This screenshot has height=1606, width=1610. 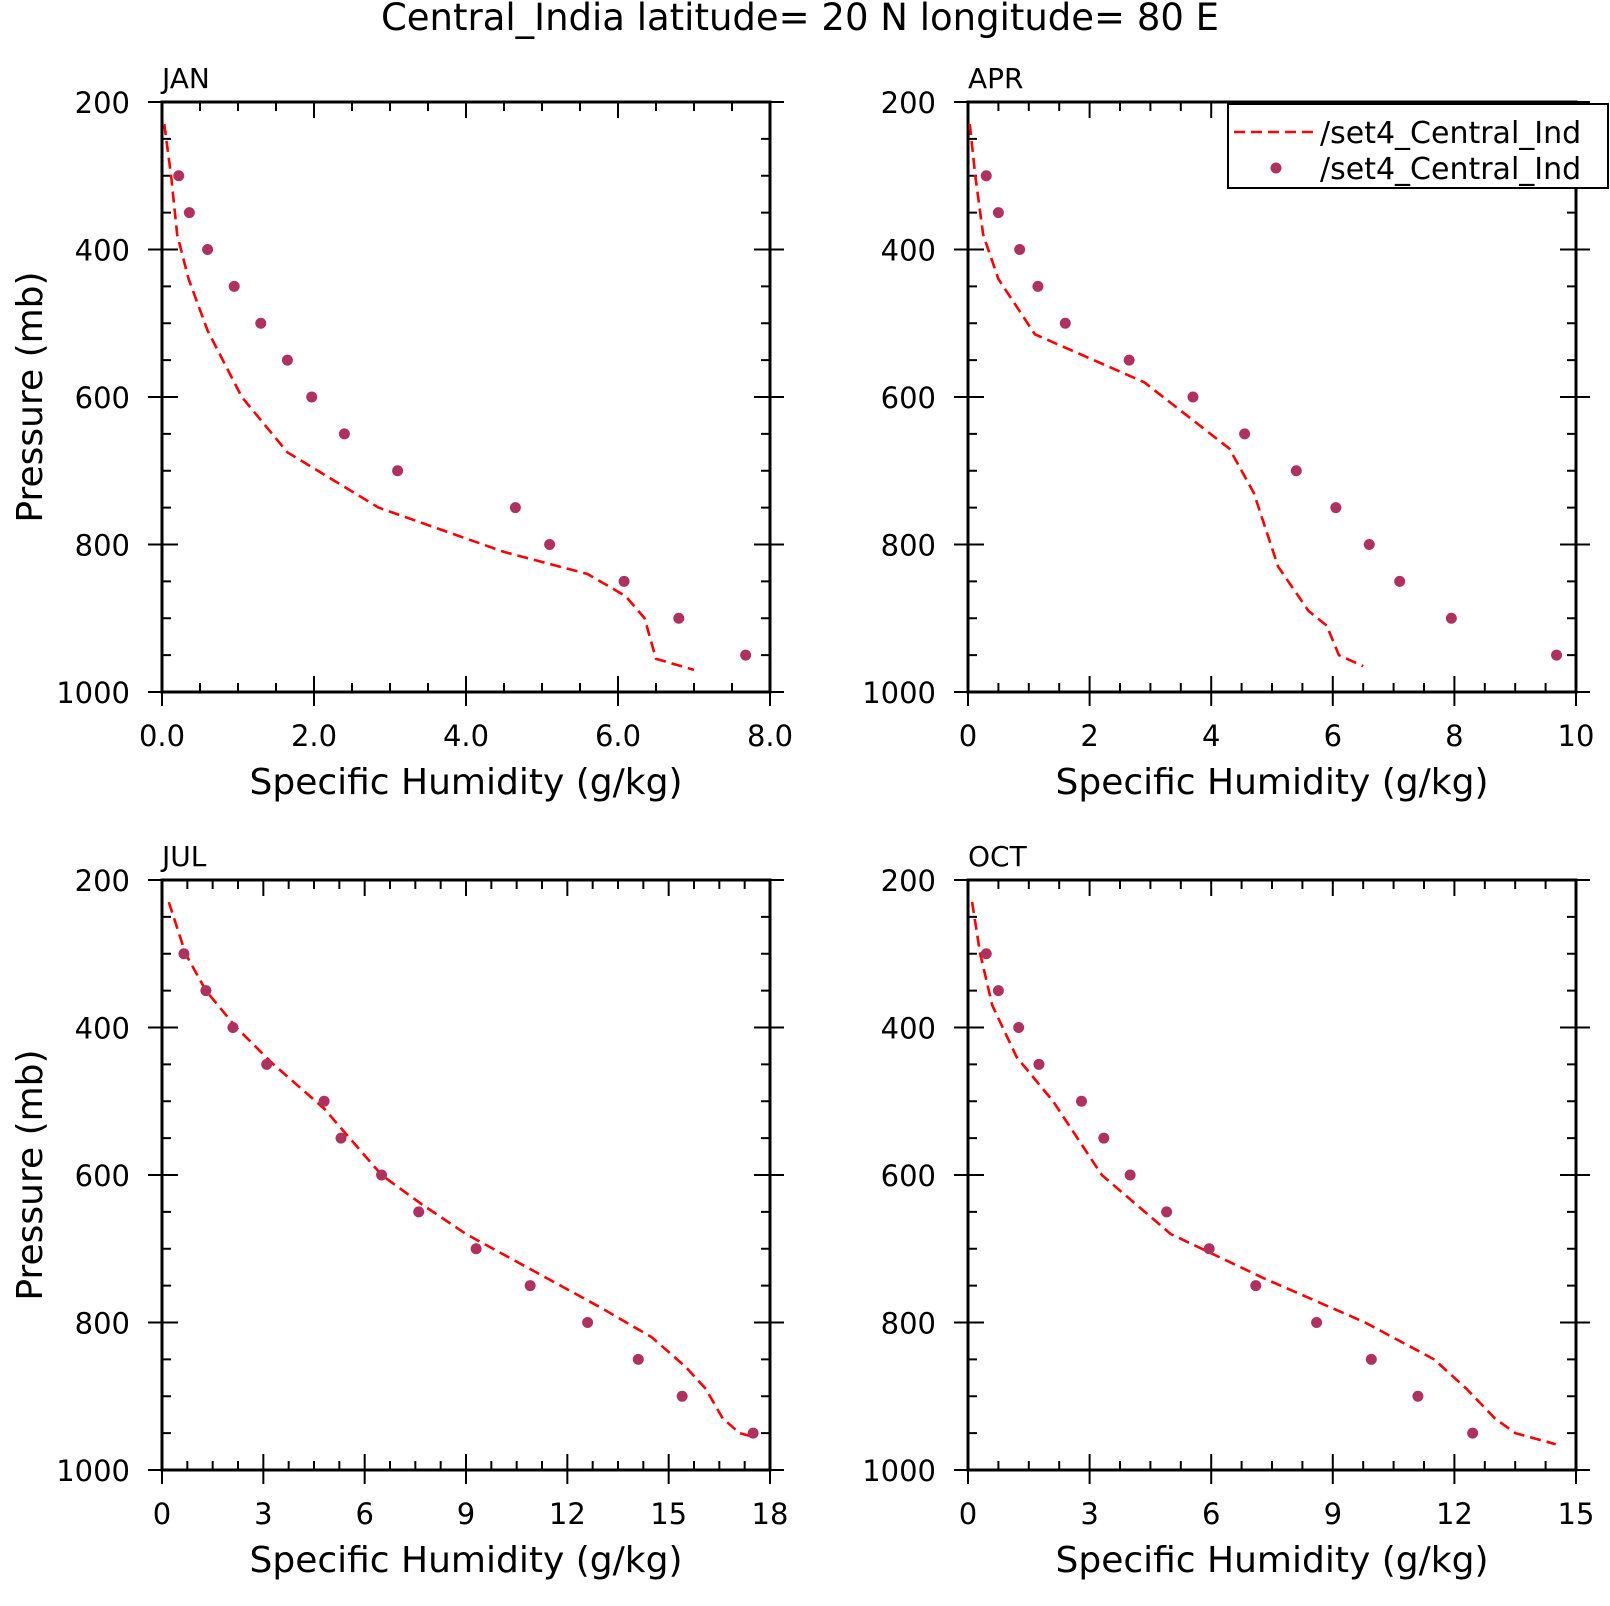 I want to click on x-tick-label: 10, so click(x=1576, y=736).